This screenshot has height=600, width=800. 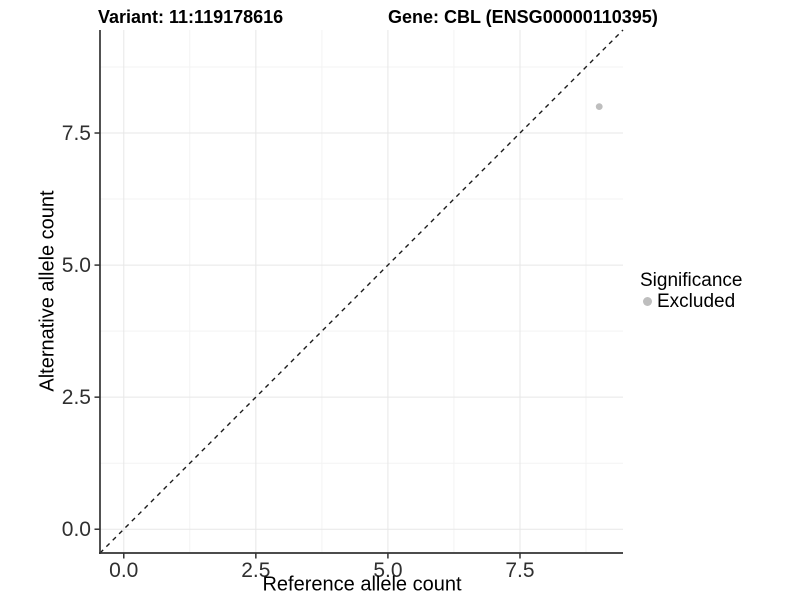 What do you see at coordinates (691, 280) in the screenshot?
I see `legend-title: Significance` at bounding box center [691, 280].